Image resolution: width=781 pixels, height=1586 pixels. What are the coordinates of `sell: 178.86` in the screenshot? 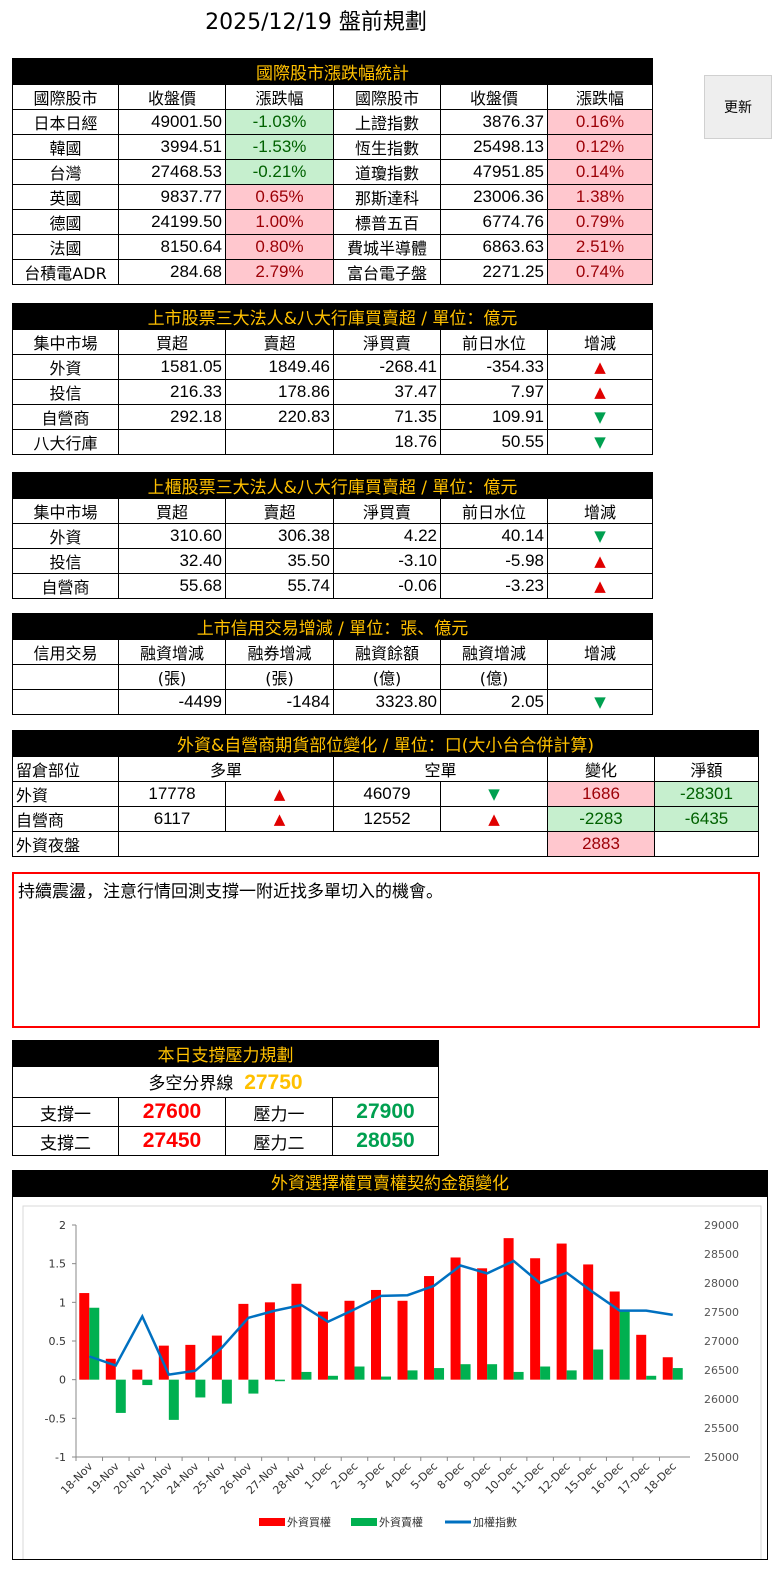 It's located at (279, 392).